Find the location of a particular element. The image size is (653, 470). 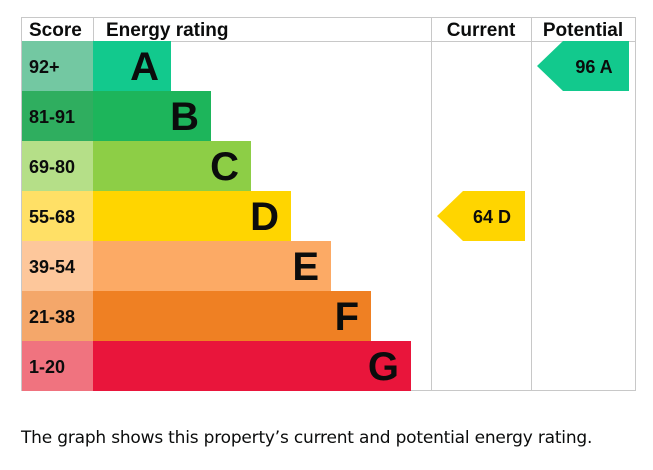

rating-letter-a: A is located at coordinates (144, 67).